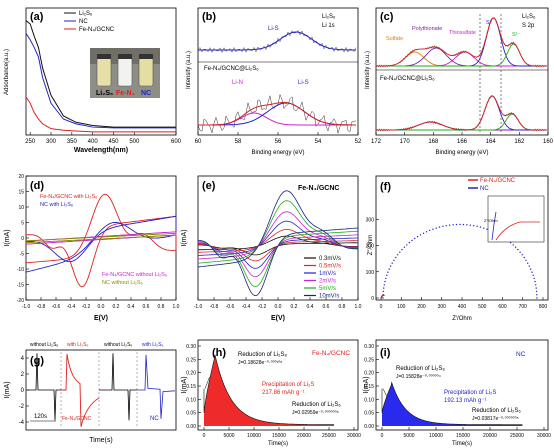  Describe the element at coordinates (294, 307) in the screenshot. I see `xtick-label: 0.2` at that location.